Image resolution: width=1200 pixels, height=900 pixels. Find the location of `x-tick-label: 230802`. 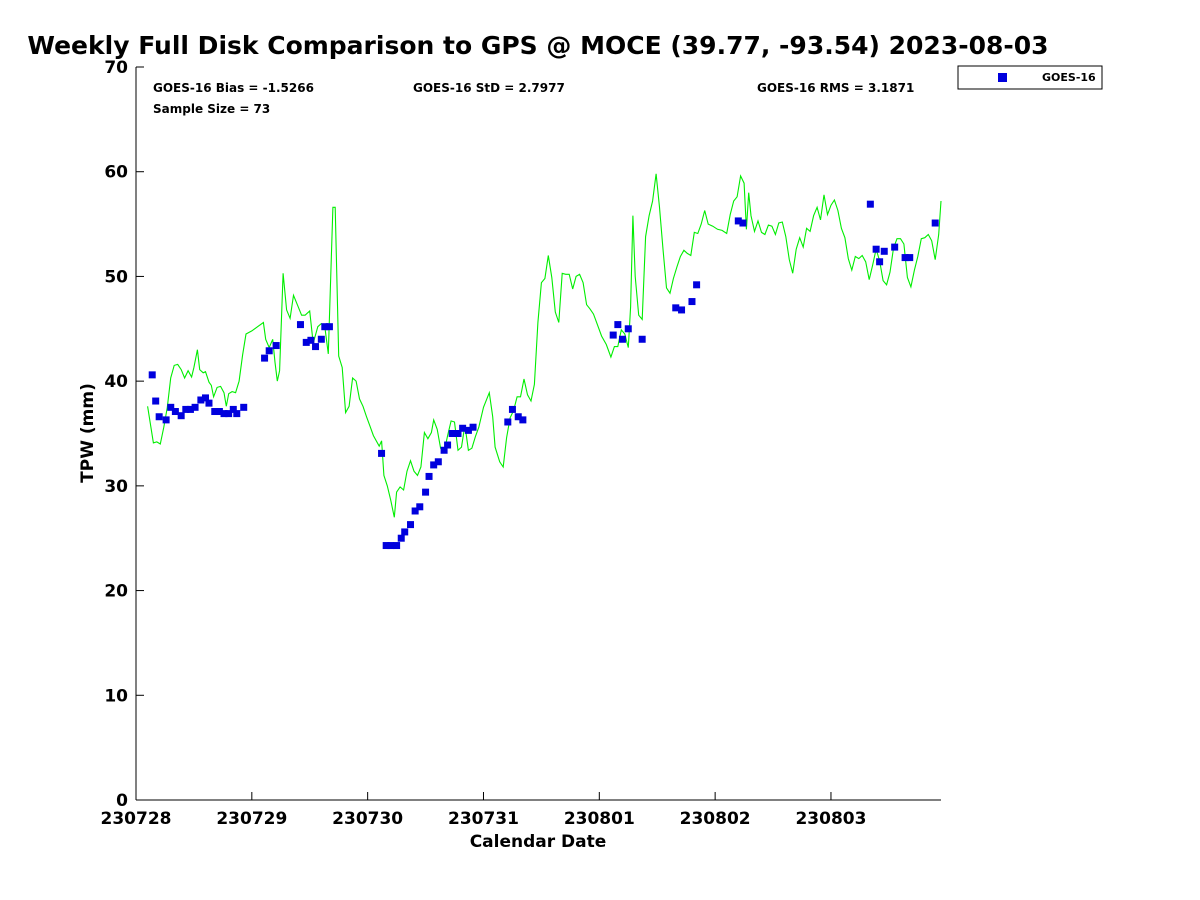

x-tick-label: 230802 is located at coordinates (715, 819).